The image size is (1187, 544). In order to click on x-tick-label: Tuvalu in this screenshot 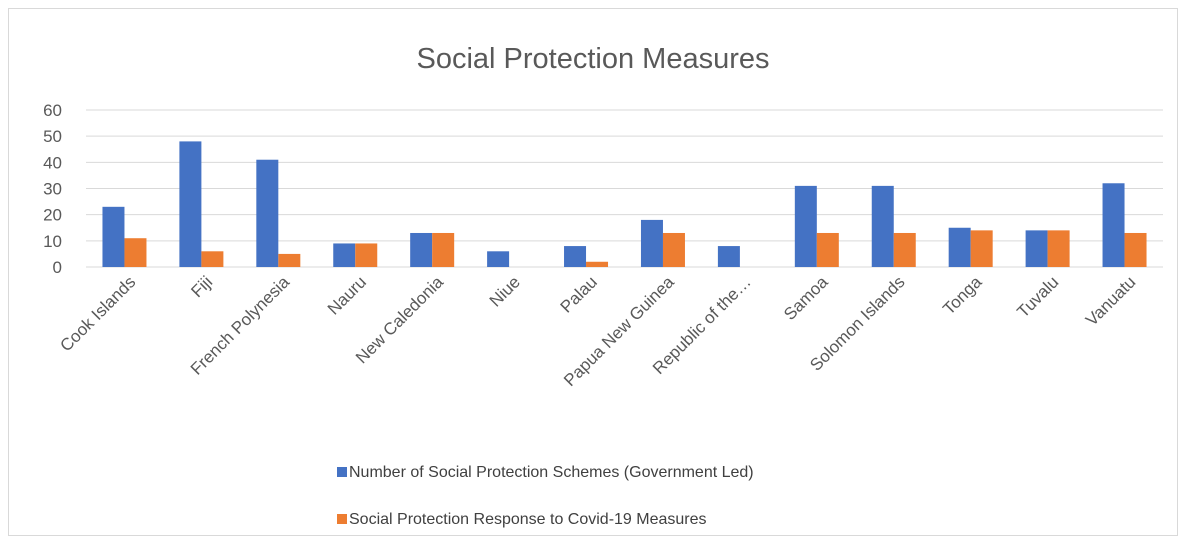, I will do `click(1037, 296)`.